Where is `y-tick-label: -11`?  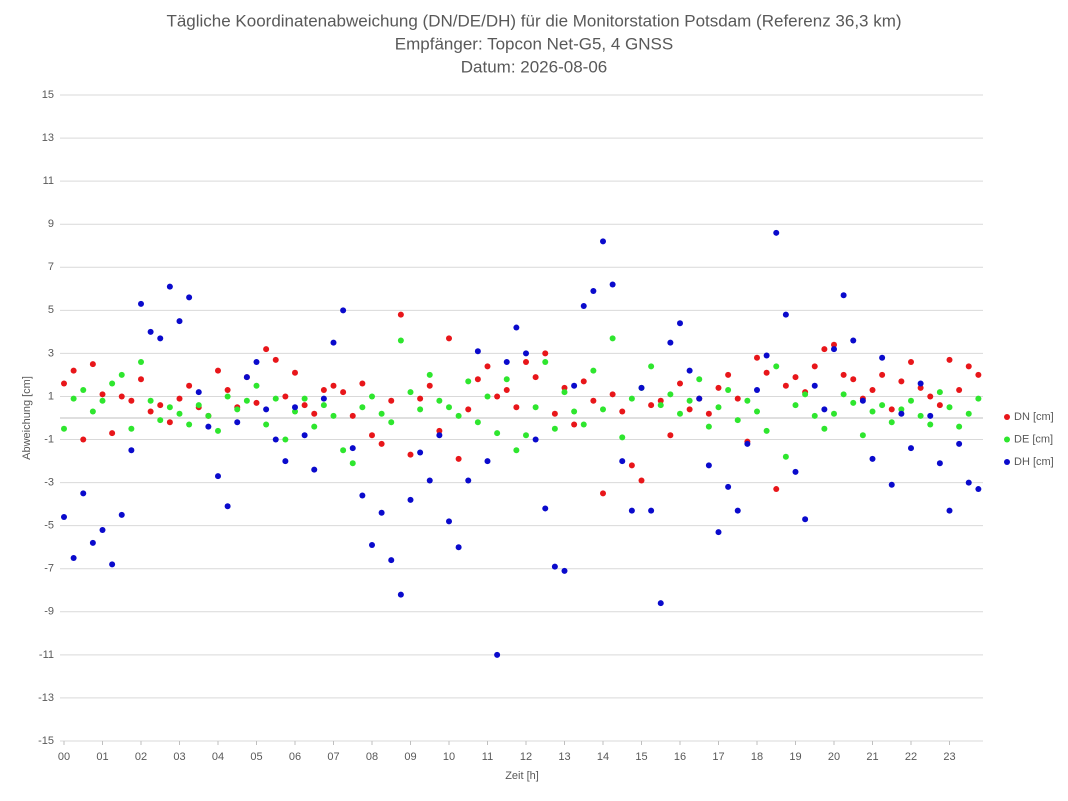
y-tick-label: -11 is located at coordinates (46, 655).